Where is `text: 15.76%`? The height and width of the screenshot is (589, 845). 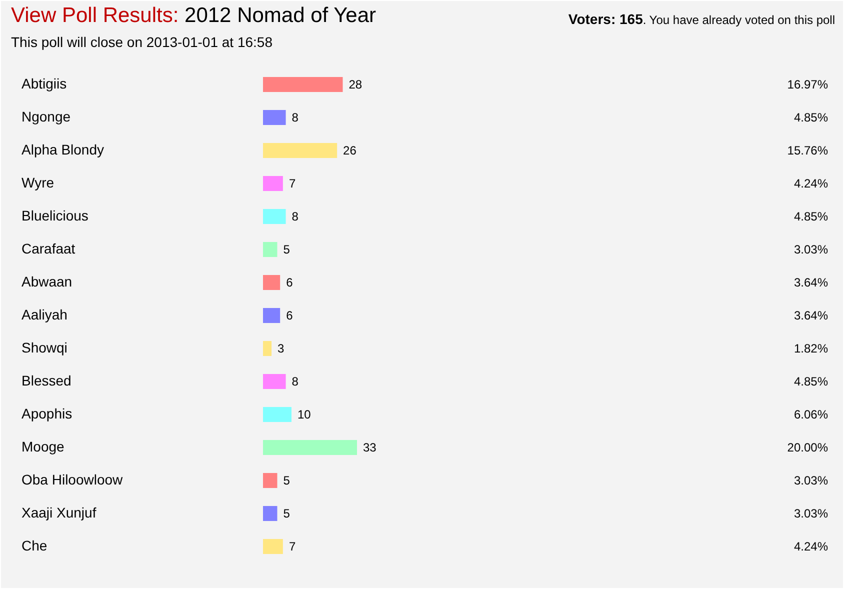
text: 15.76% is located at coordinates (807, 151).